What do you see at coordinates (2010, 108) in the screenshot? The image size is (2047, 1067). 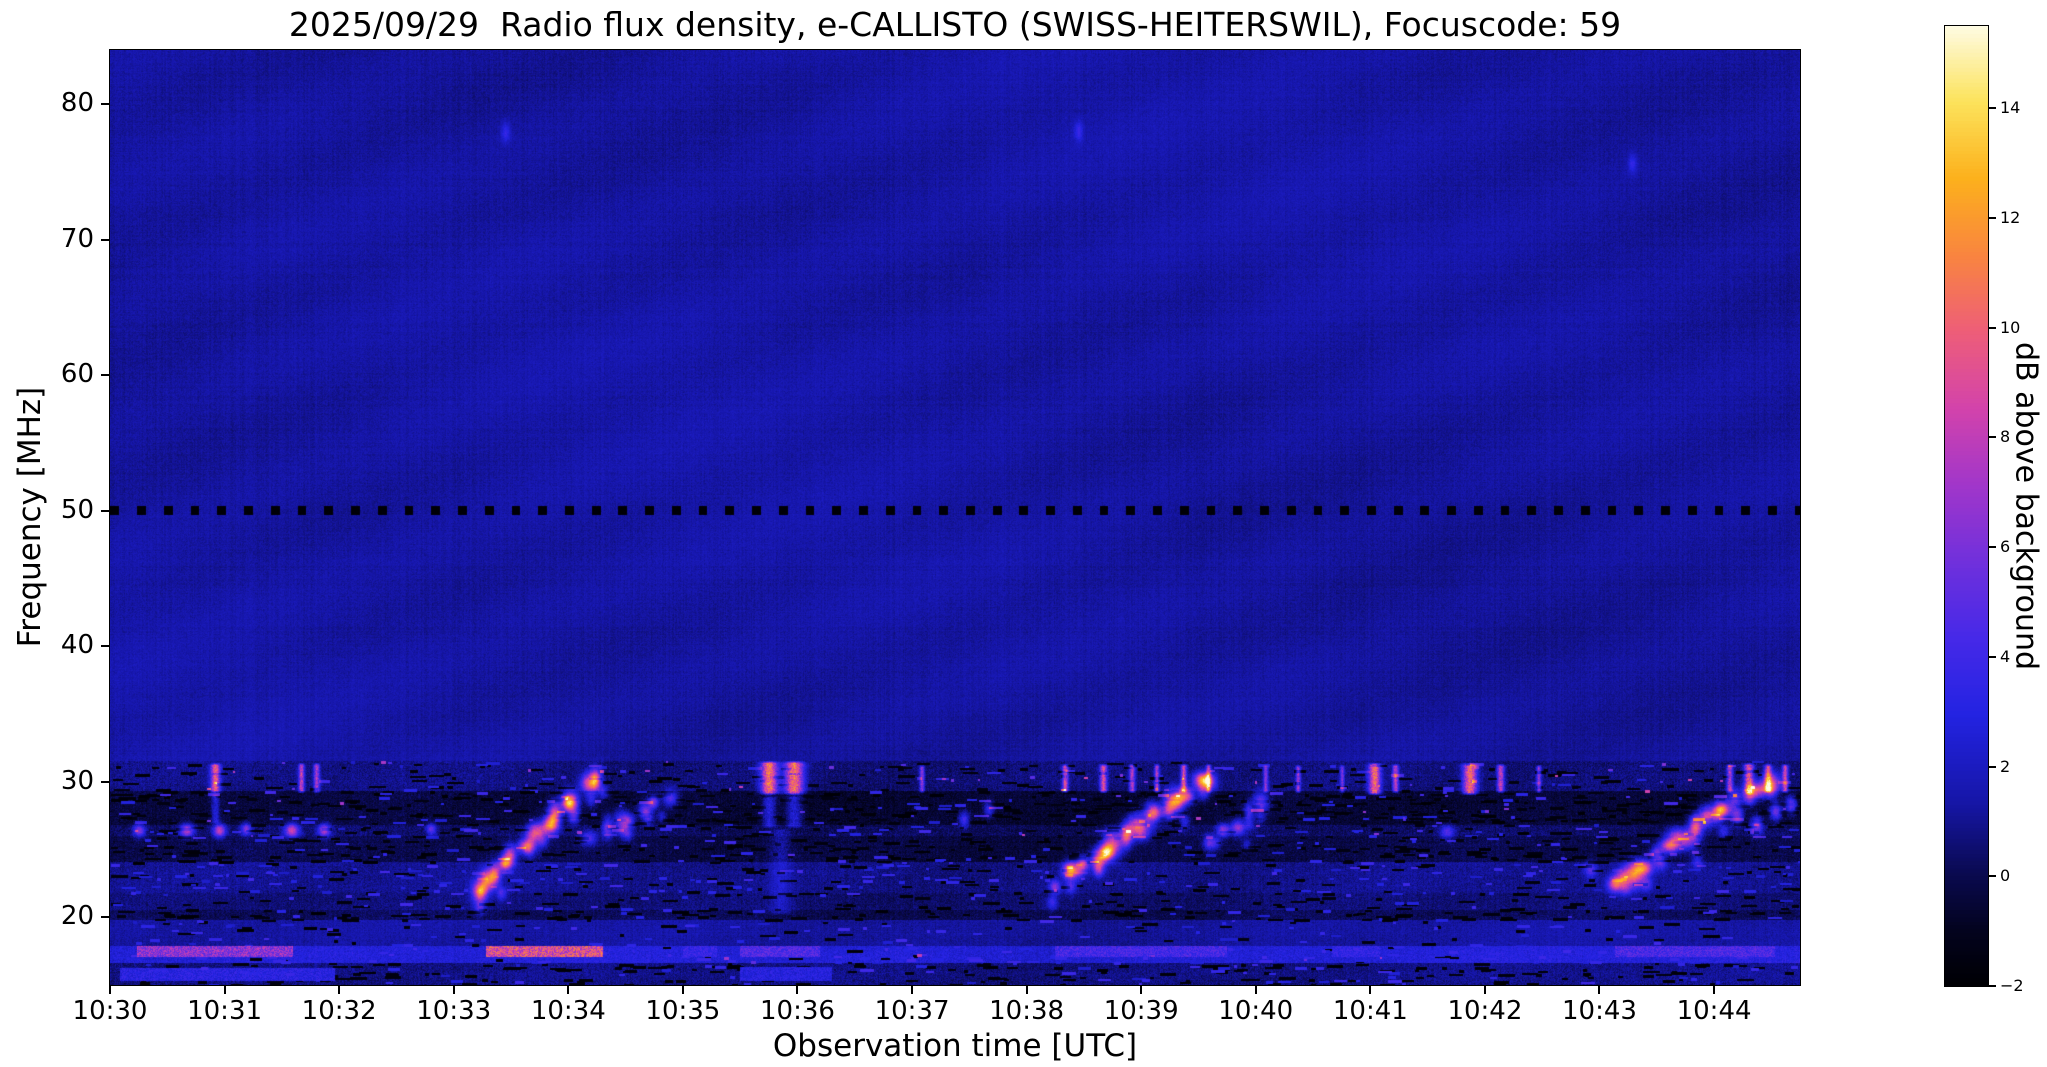 I see `colorbar-tick-label: 14` at bounding box center [2010, 108].